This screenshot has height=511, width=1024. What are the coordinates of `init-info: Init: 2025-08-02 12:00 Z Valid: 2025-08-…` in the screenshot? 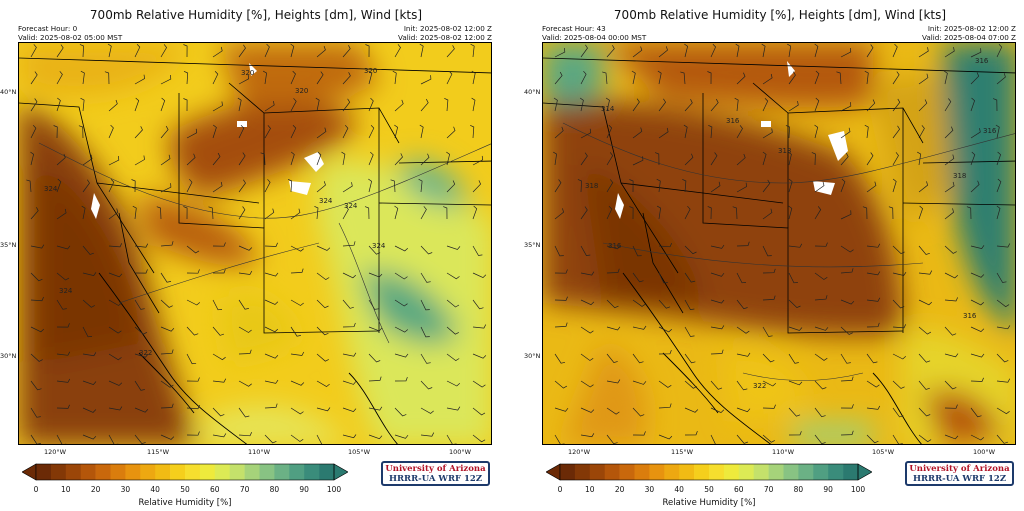 It's located at (445, 33).